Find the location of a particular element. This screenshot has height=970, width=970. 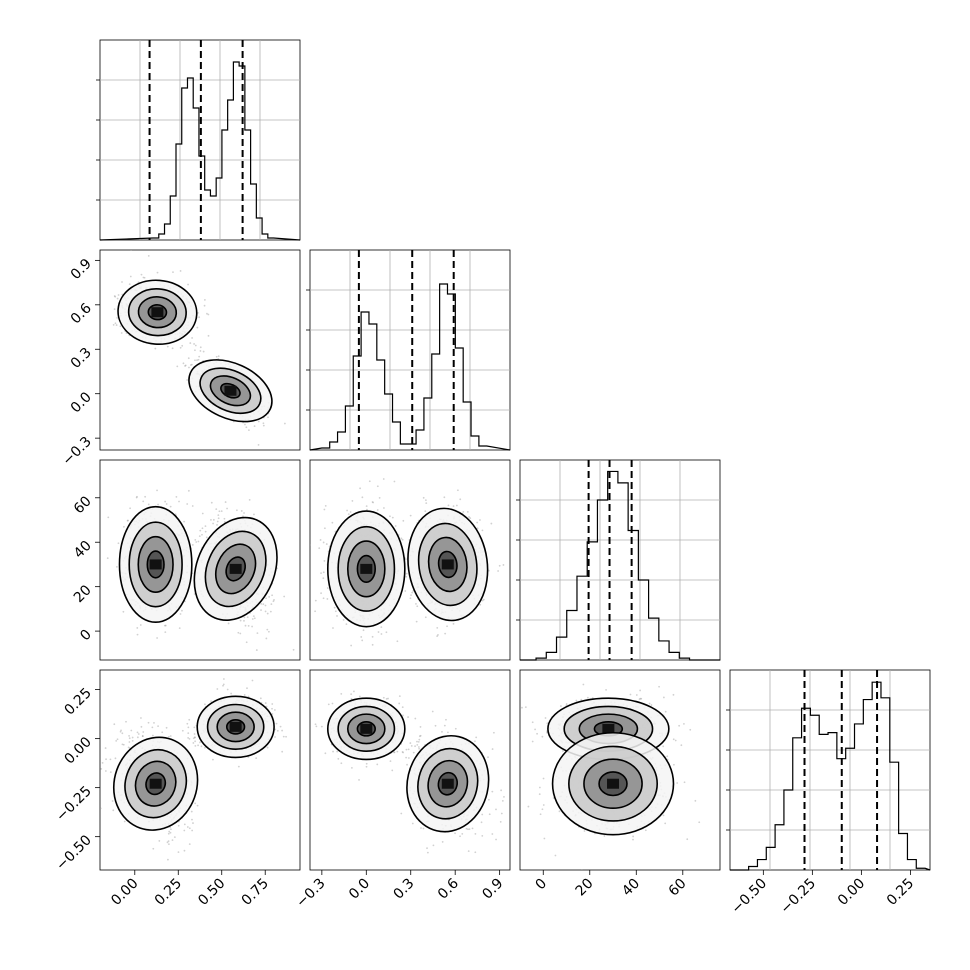

y-tick-label: 0.3 is located at coordinates (81, 358).